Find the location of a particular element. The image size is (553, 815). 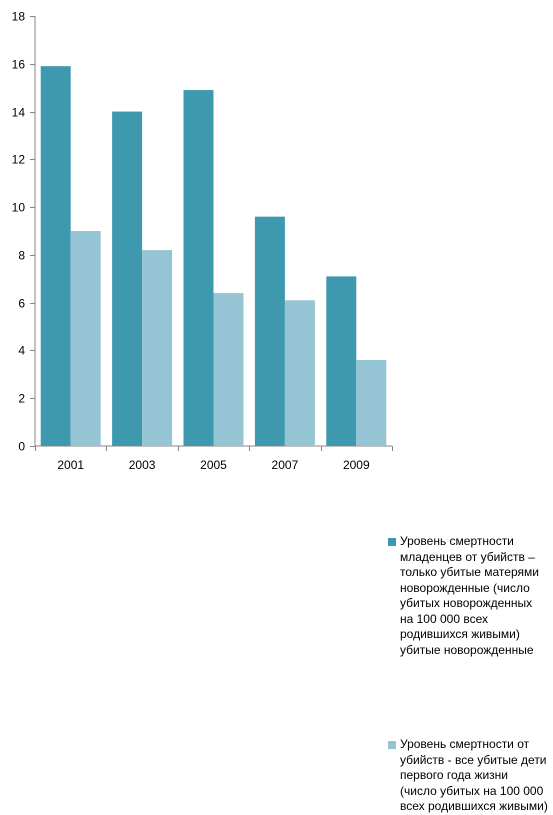

y-tick-label: 12 is located at coordinates (19, 160).